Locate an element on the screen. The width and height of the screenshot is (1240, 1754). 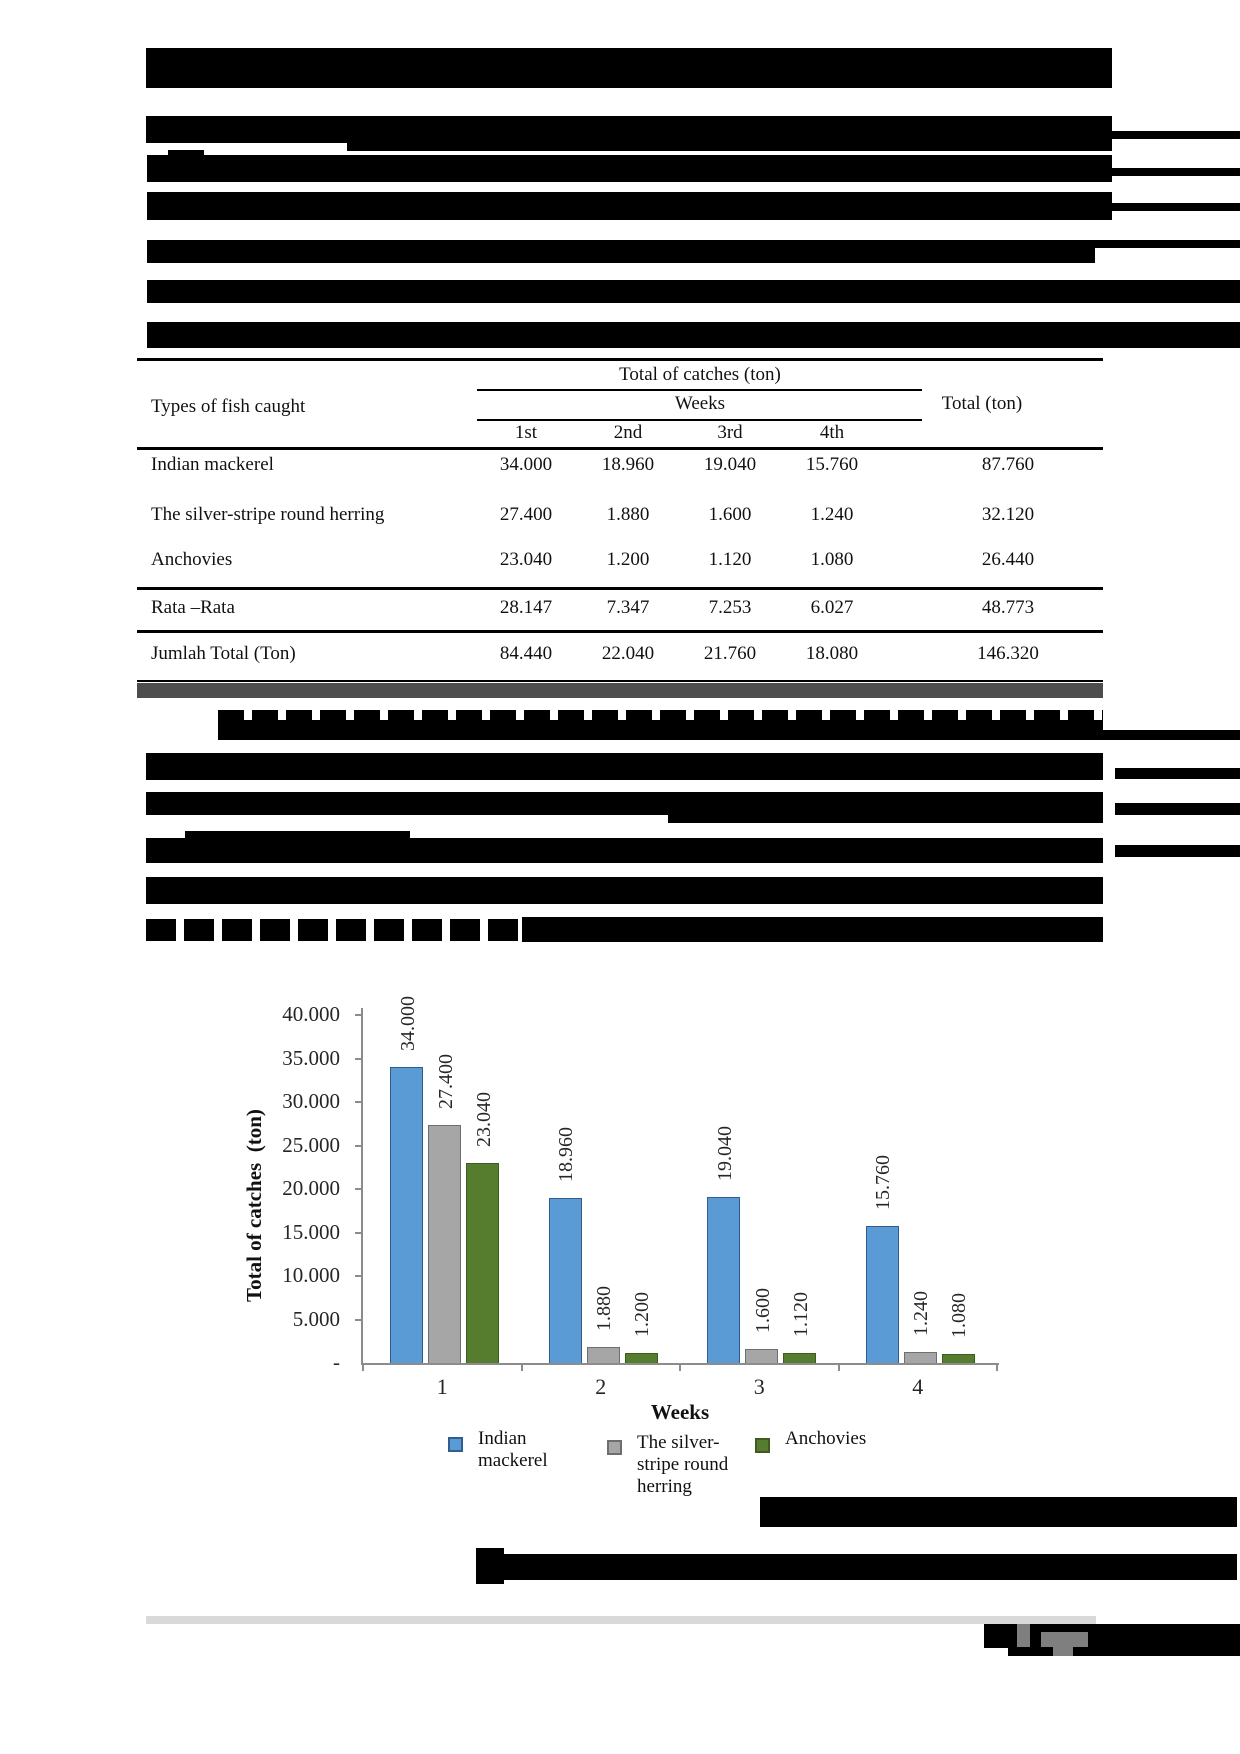
bar-series3-week4 is located at coordinates (958, 1358).